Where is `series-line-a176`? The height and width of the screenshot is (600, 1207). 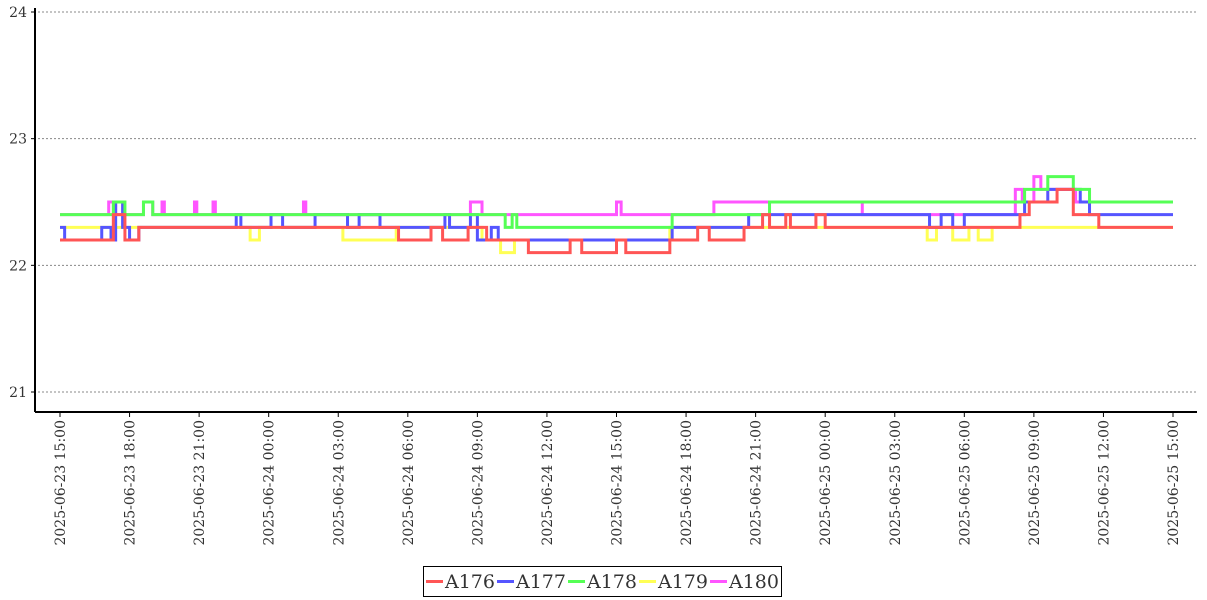
series-line-a176 is located at coordinates (616, 221).